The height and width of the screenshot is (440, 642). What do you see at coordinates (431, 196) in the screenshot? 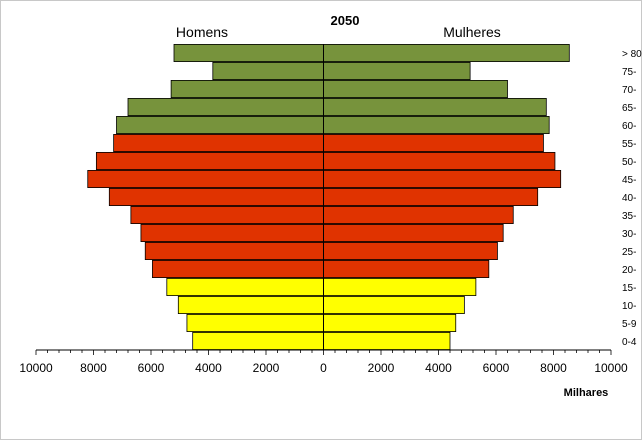
I see `bar-women-40-` at bounding box center [431, 196].